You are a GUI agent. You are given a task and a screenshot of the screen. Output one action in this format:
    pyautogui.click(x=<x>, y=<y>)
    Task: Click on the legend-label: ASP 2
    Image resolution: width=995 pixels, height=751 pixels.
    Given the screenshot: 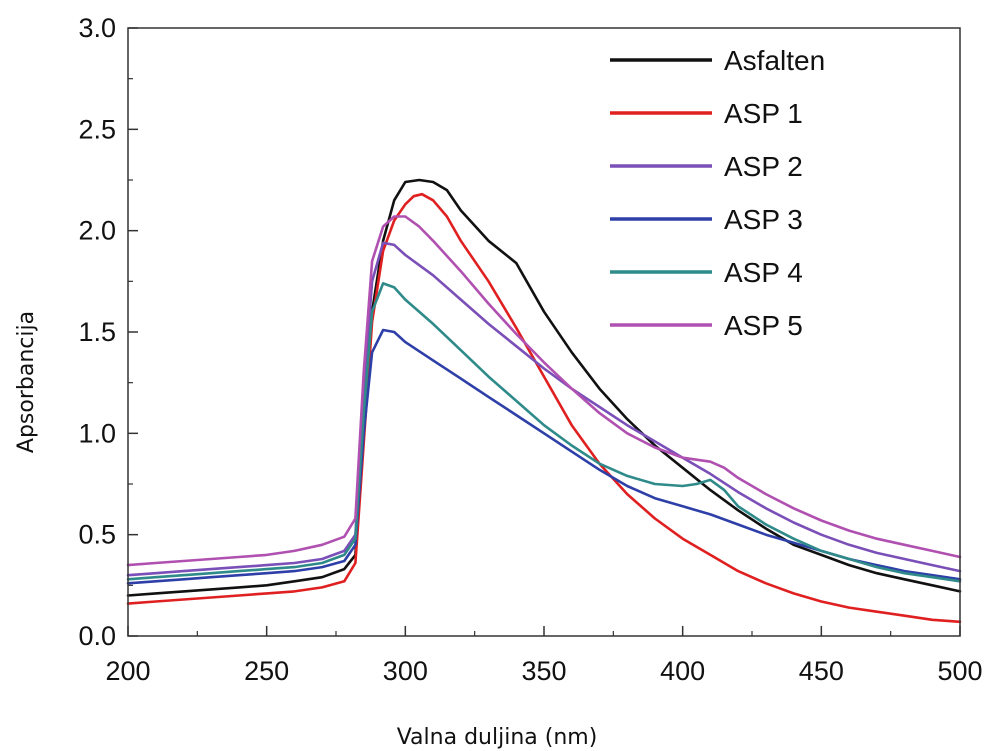 What is the action you would take?
    pyautogui.click(x=763, y=166)
    